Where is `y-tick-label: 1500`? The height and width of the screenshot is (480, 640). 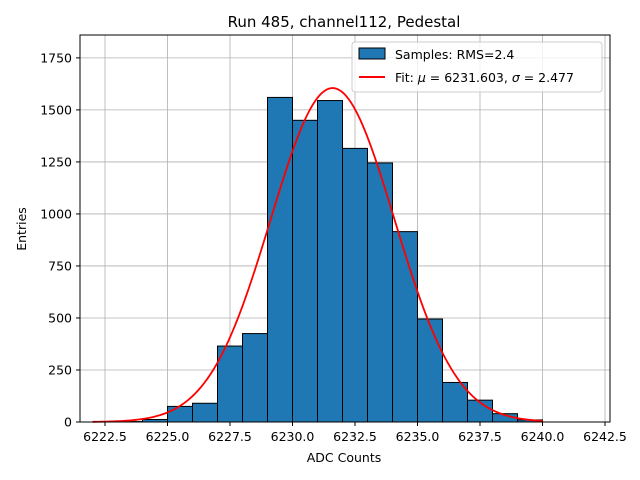 y-tick-label: 1500 is located at coordinates (56, 109).